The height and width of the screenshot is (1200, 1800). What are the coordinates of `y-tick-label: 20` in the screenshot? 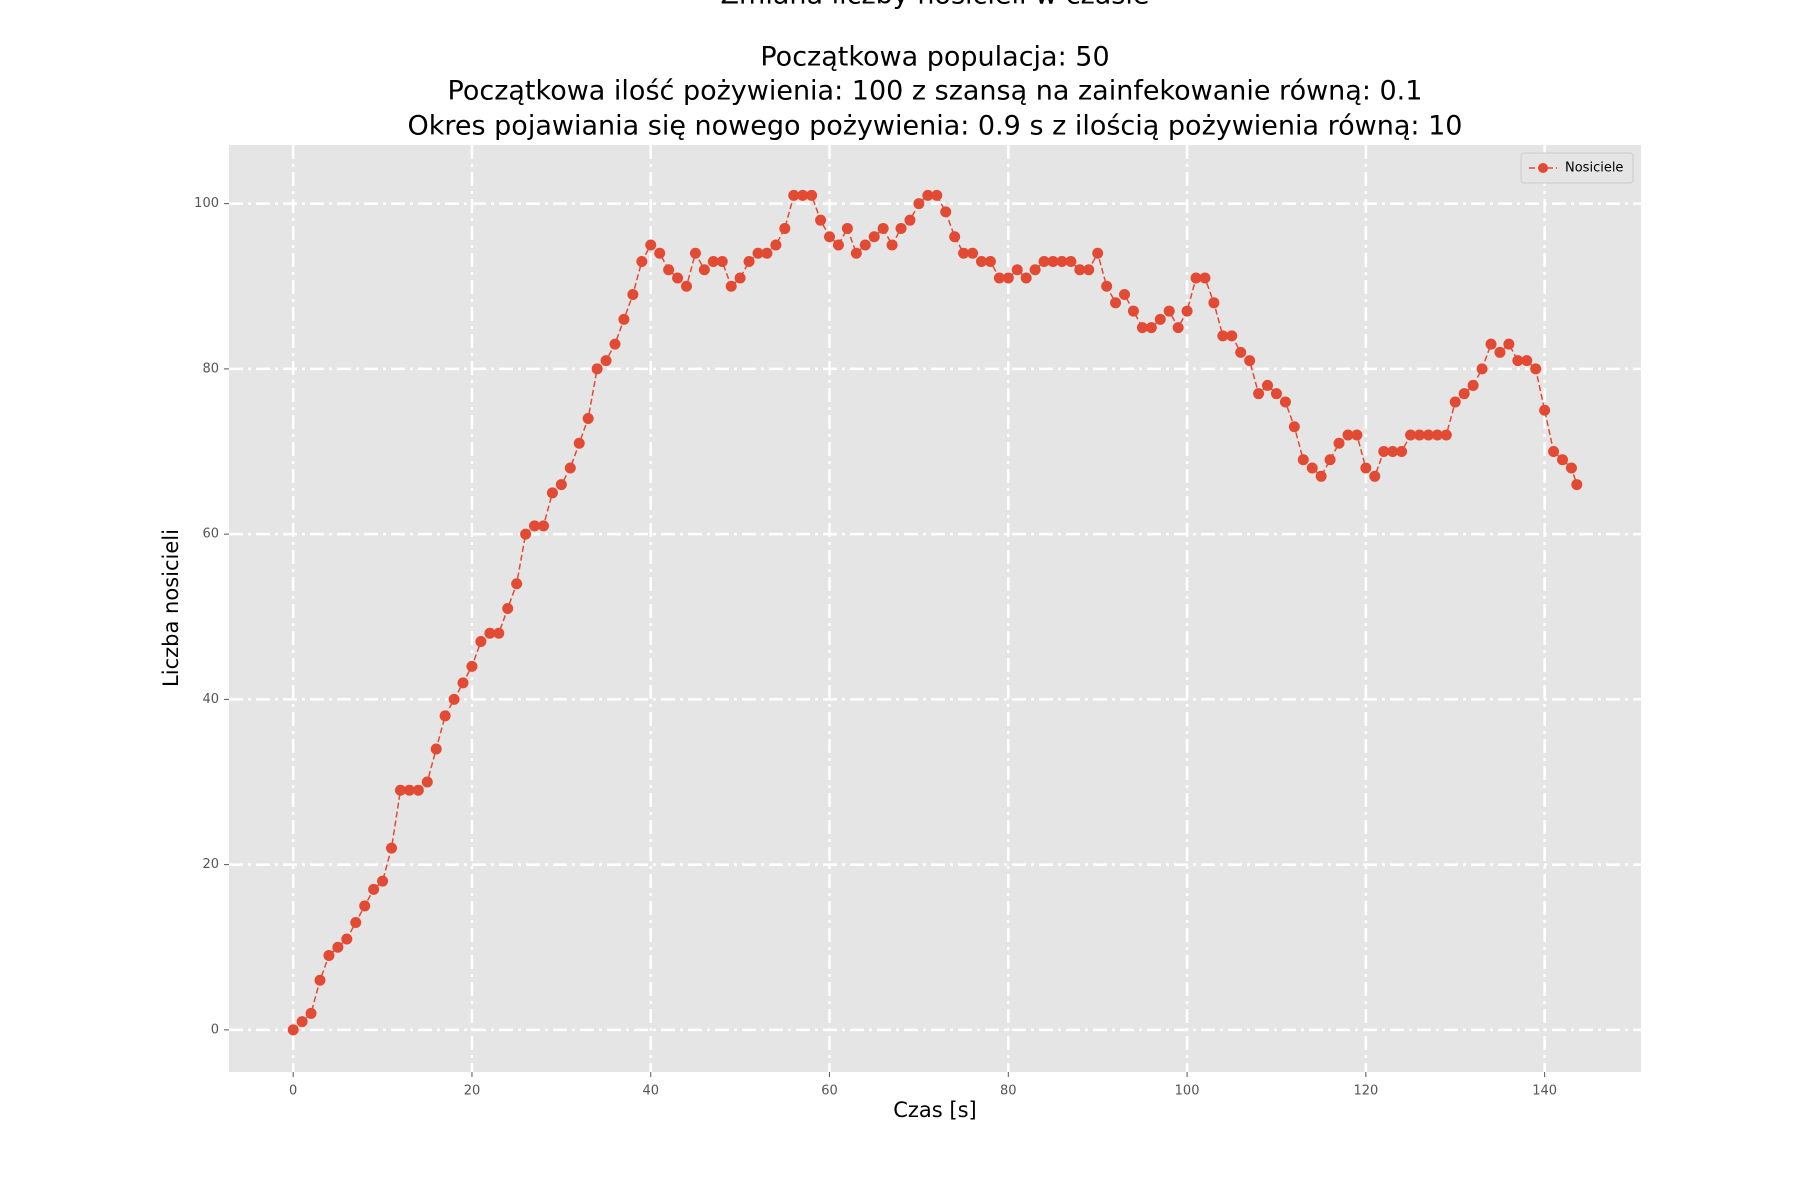 It's located at (210, 864).